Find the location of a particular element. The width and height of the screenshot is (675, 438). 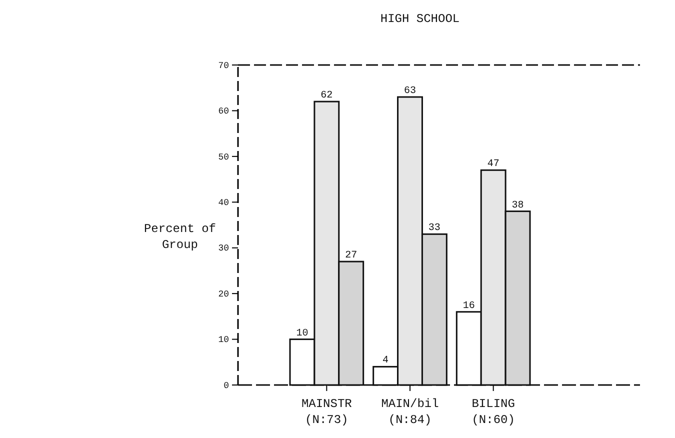

data-label: 62 is located at coordinates (326, 96).